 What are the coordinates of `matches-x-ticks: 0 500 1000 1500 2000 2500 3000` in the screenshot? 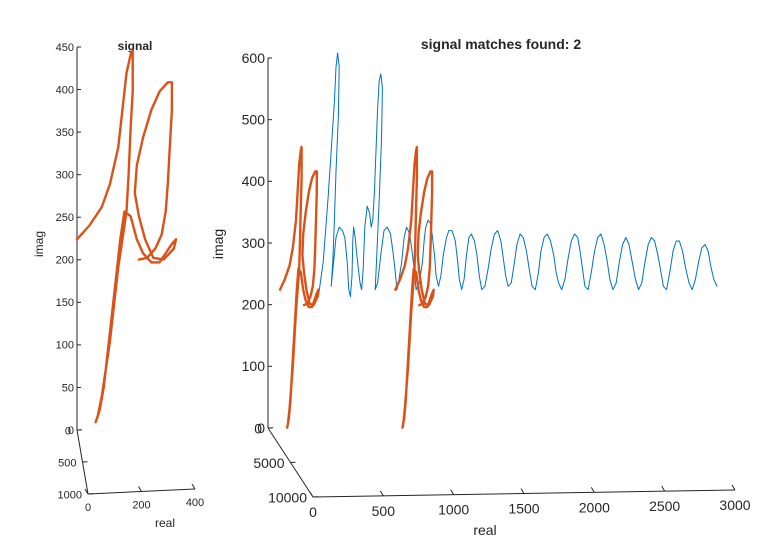 It's located at (530, 502).